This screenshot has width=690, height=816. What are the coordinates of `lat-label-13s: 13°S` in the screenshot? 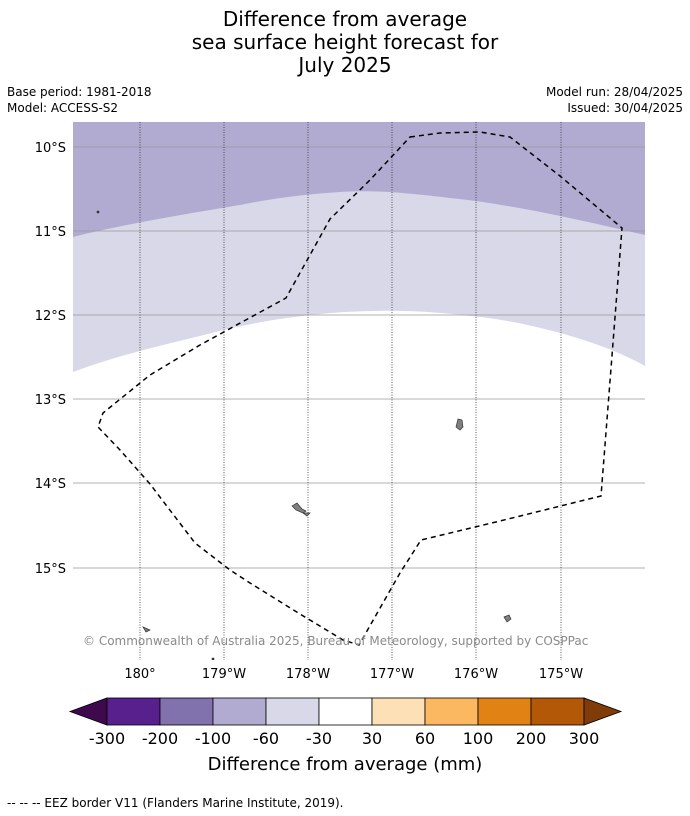 It's located at (50, 400).